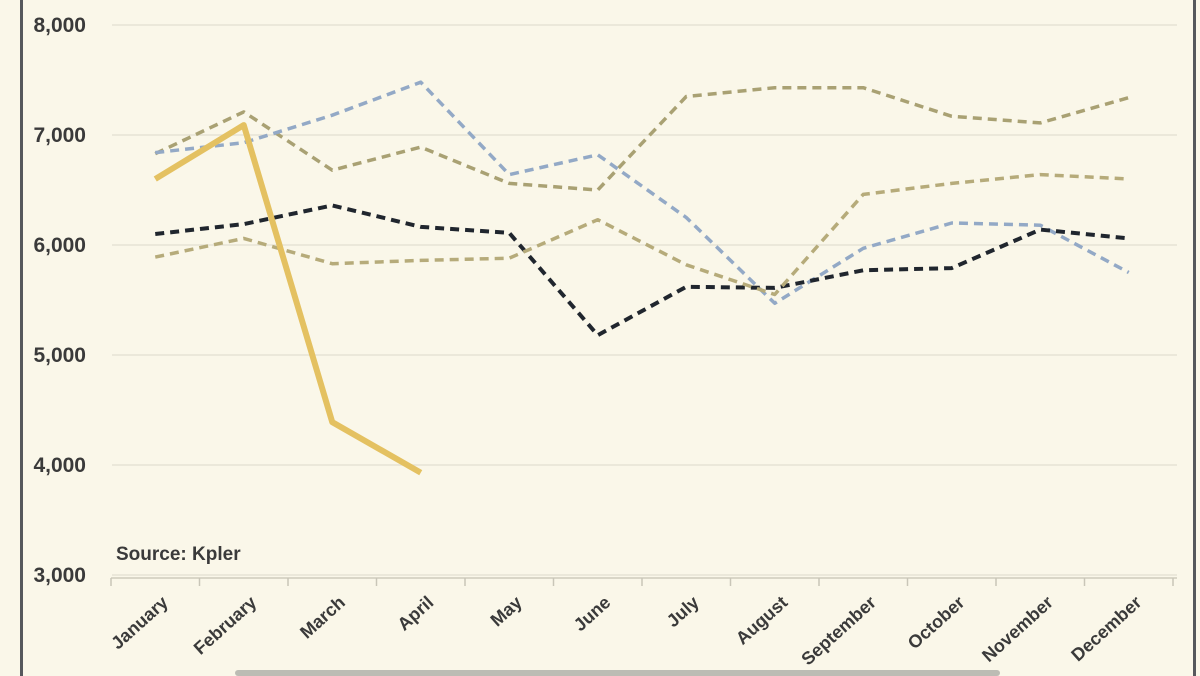 The height and width of the screenshot is (676, 1200). What do you see at coordinates (617, 673) in the screenshot?
I see `bottom-gray-bar` at bounding box center [617, 673].